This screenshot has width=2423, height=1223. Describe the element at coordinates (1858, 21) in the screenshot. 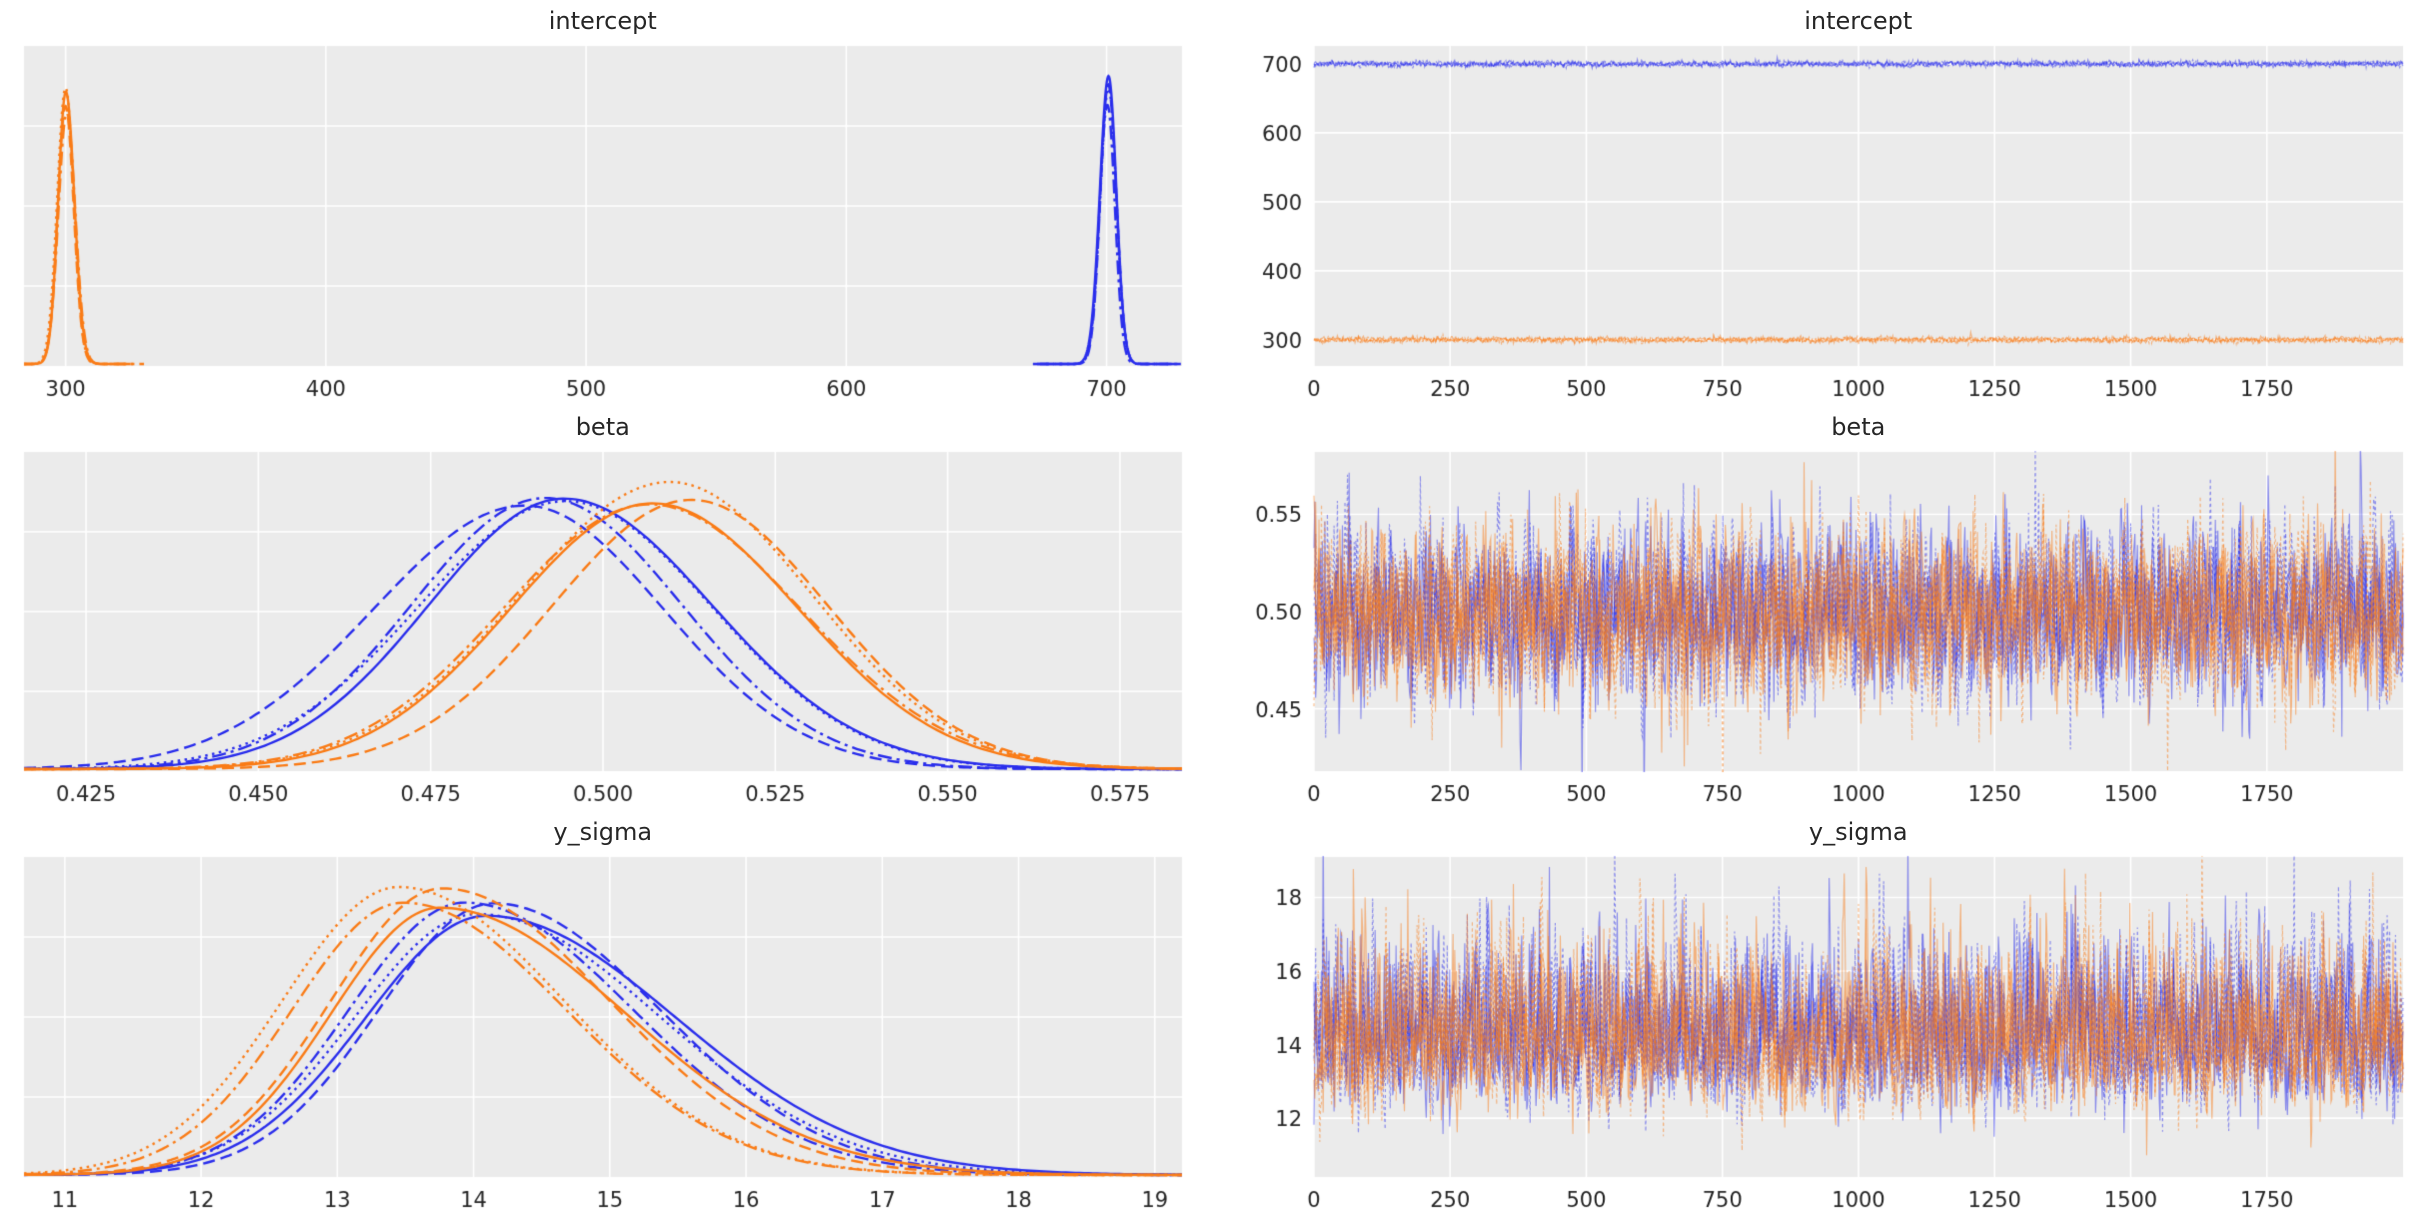

I see `subplot-title-intercept-trace: intercept` at that location.